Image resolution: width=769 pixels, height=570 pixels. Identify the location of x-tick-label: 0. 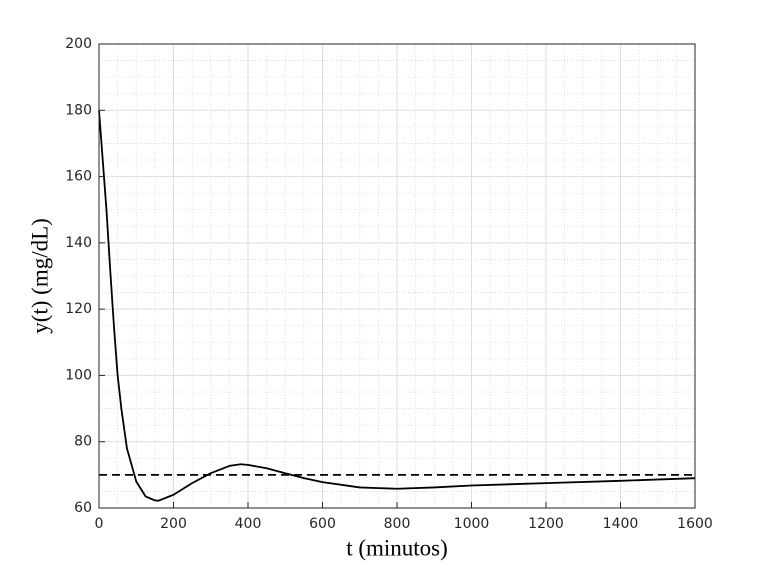
(99, 524).